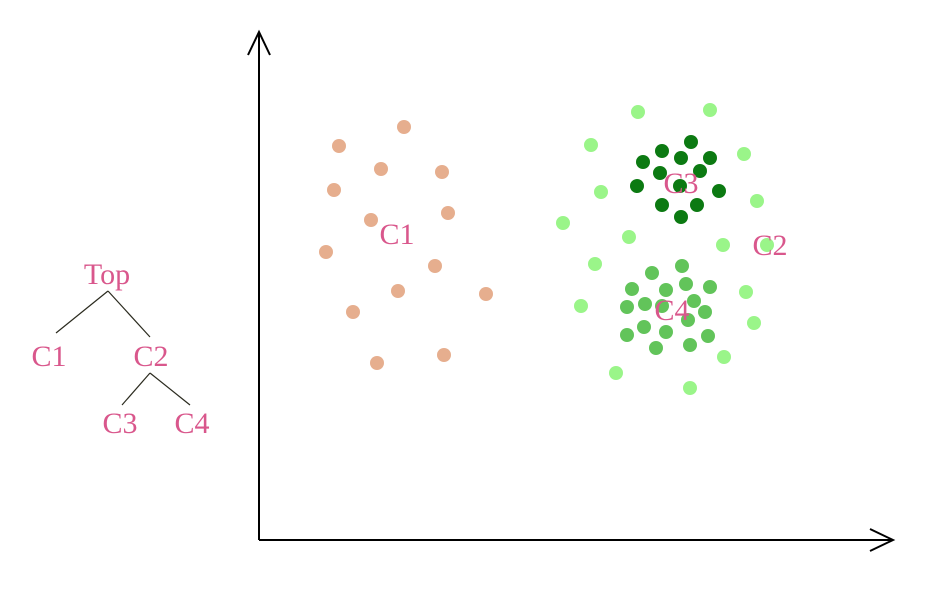 Image resolution: width=929 pixels, height=589 pixels. I want to click on cluster-labels: C1 C2 C3 C4, so click(583, 247).